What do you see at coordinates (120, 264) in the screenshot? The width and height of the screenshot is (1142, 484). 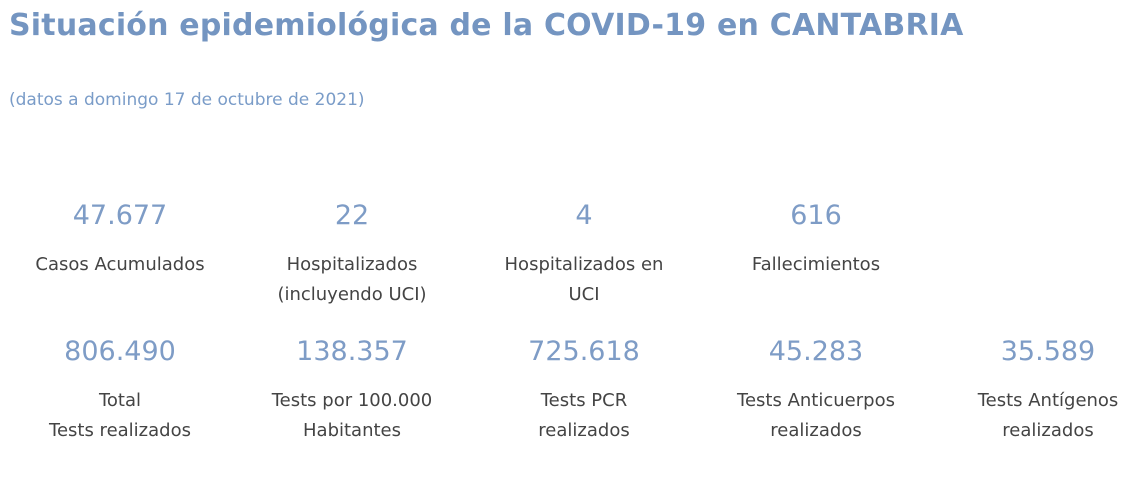 I see `stat-label: Casos Acumulados` at bounding box center [120, 264].